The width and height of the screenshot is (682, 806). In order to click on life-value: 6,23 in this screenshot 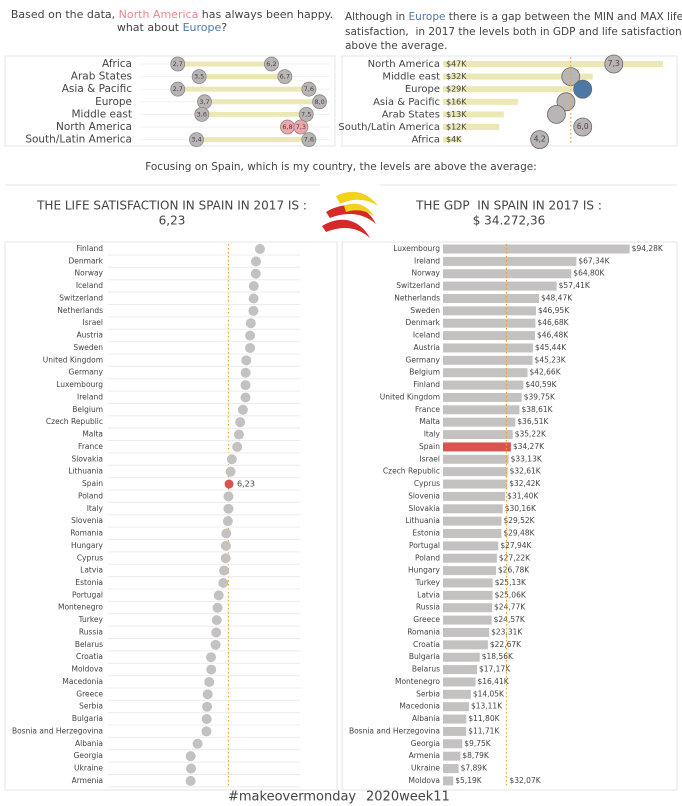, I will do `click(172, 221)`.